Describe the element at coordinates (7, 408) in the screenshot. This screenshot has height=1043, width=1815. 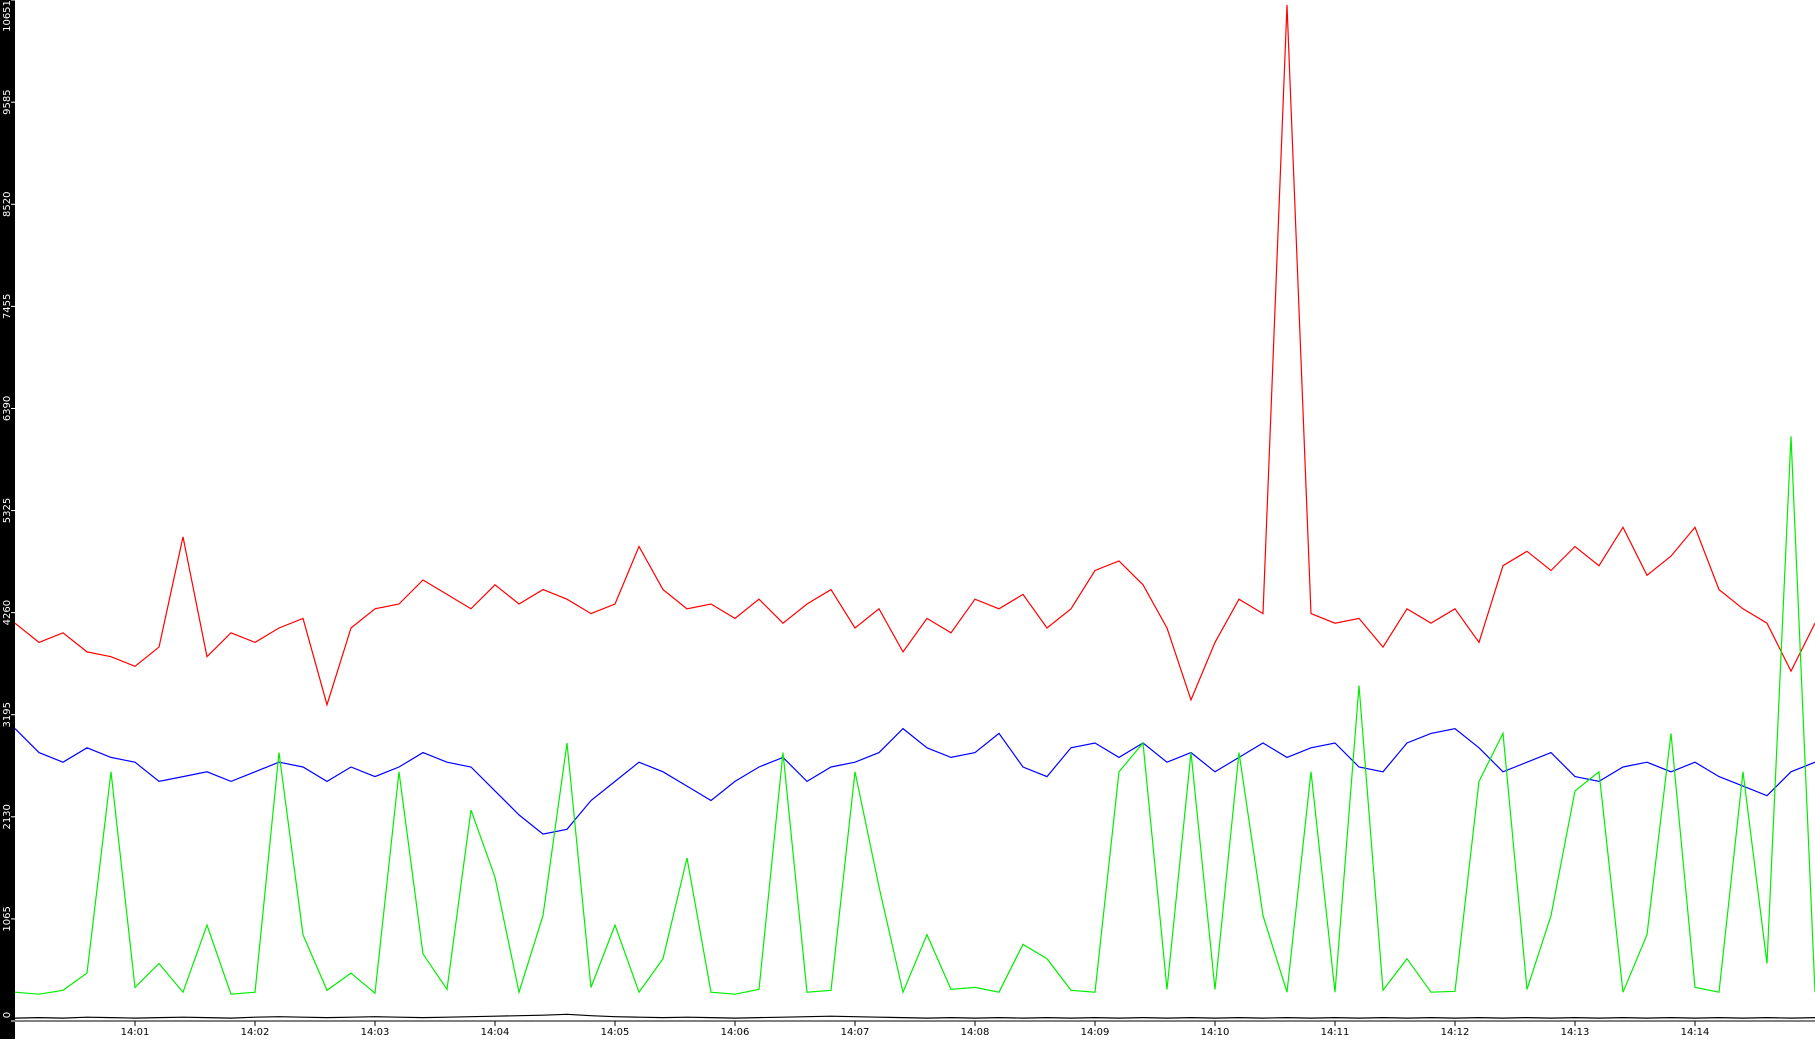
I see `y-tick-label: 6390` at that location.